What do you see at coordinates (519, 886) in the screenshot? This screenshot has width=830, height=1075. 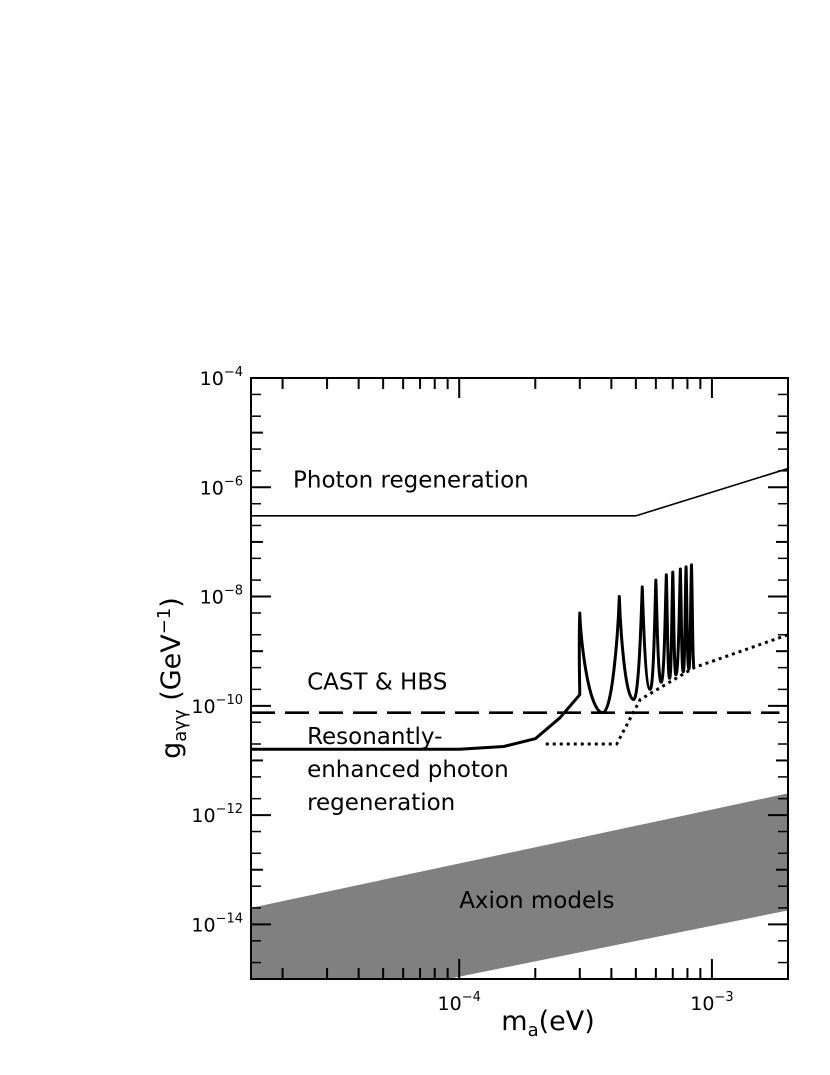 I see `axion-models-band` at bounding box center [519, 886].